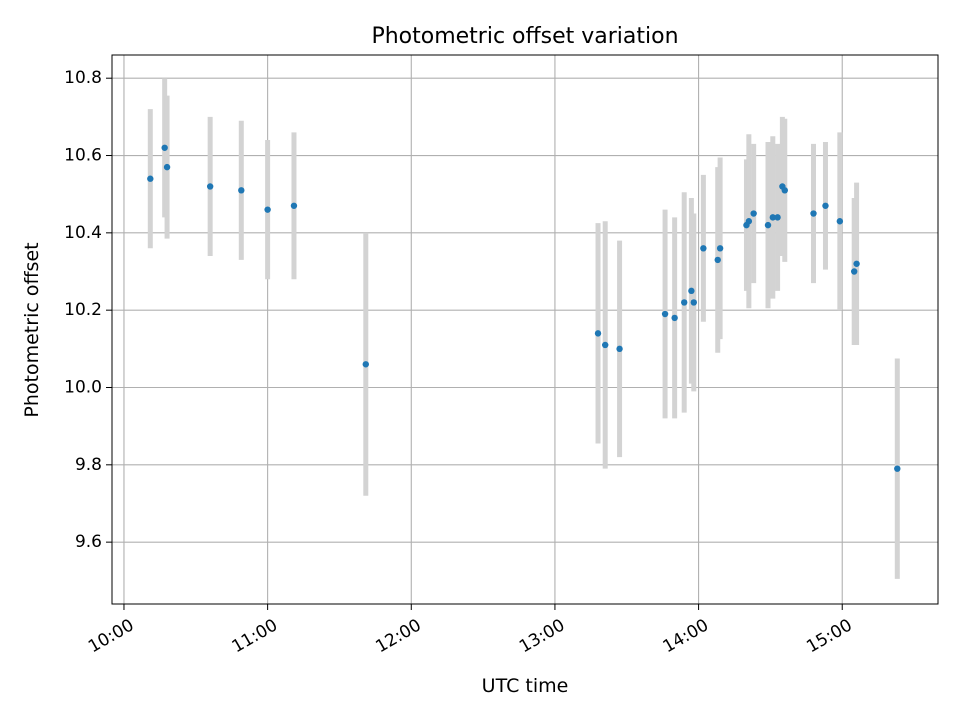 This screenshot has height=720, width=960. What do you see at coordinates (83, 387) in the screenshot?
I see `y-tick-label: 10.0` at bounding box center [83, 387].